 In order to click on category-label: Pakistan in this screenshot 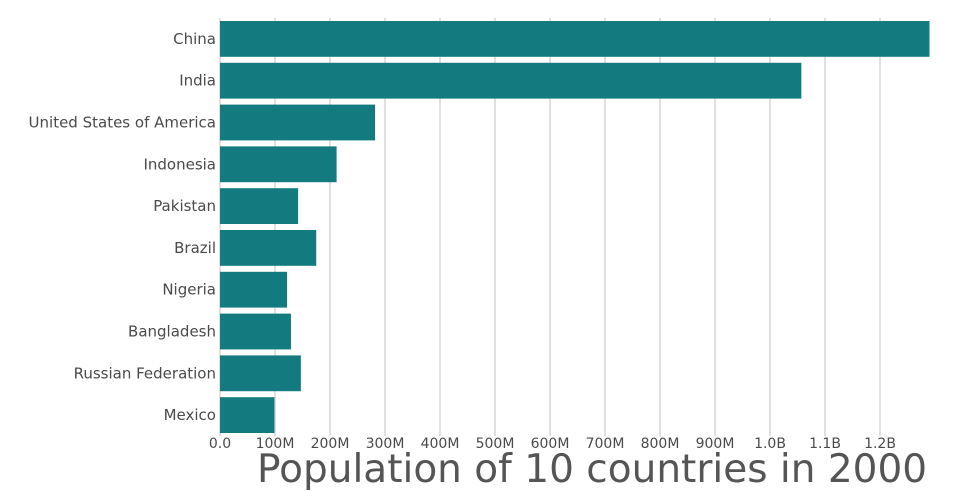, I will do `click(184, 206)`.